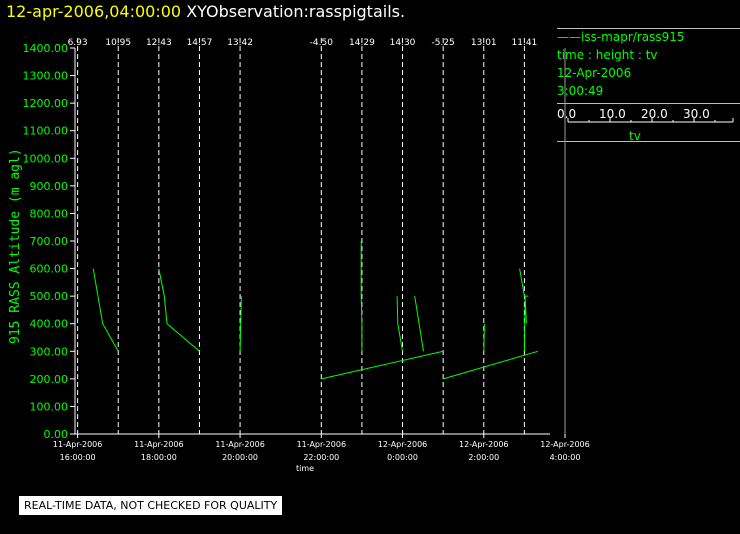 This screenshot has height=534, width=740. Describe the element at coordinates (78, 43) in the screenshot. I see `profile-label: 6.93` at that location.